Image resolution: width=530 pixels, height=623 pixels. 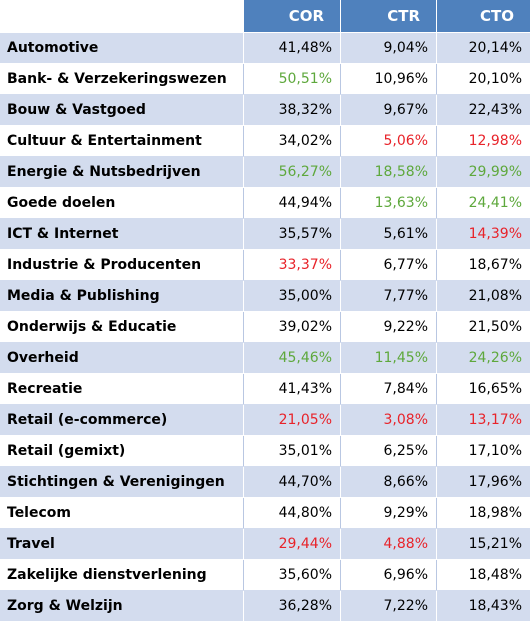 What do you see at coordinates (122, 575) in the screenshot?
I see `row-label: Zakelijke dienstverlening` at bounding box center [122, 575].